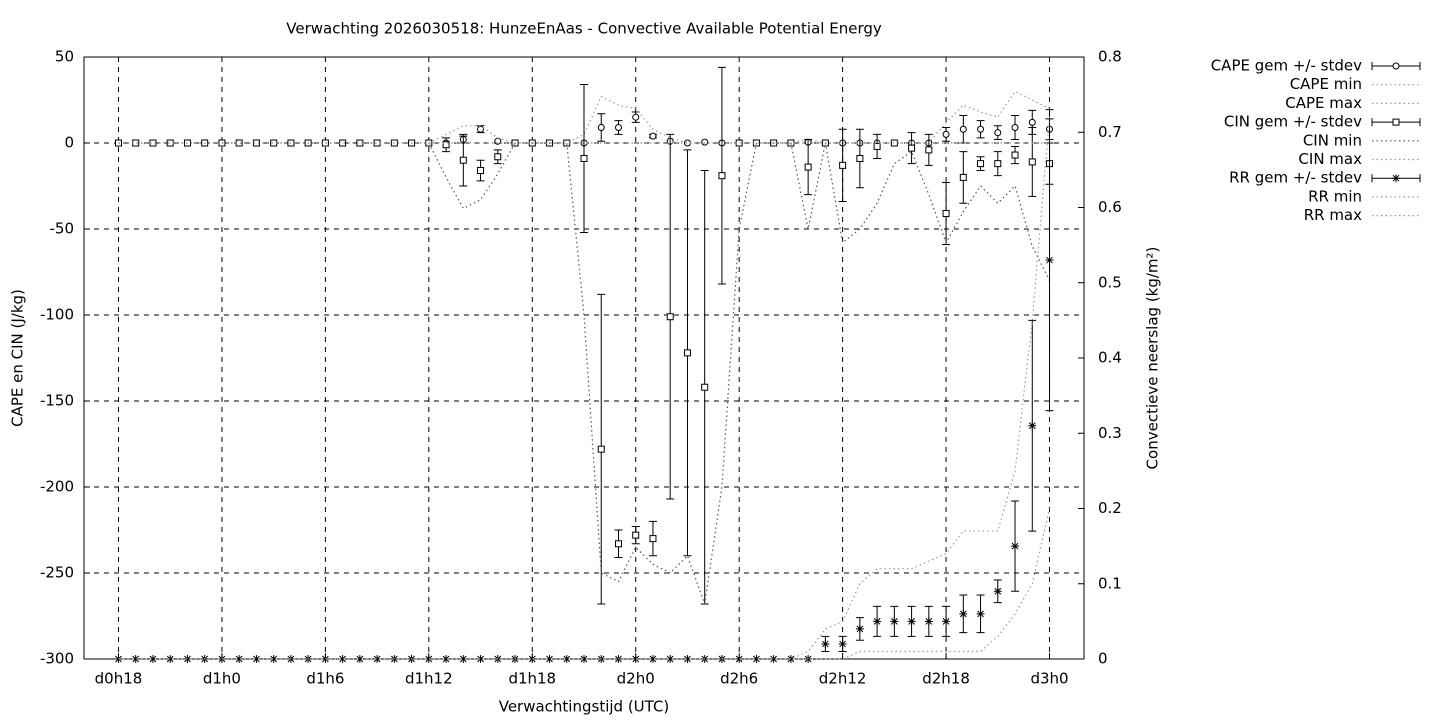 Image resolution: width=1440 pixels, height=720 pixels. I want to click on legend-label: CIN gem +/- stdev, so click(1293, 122).